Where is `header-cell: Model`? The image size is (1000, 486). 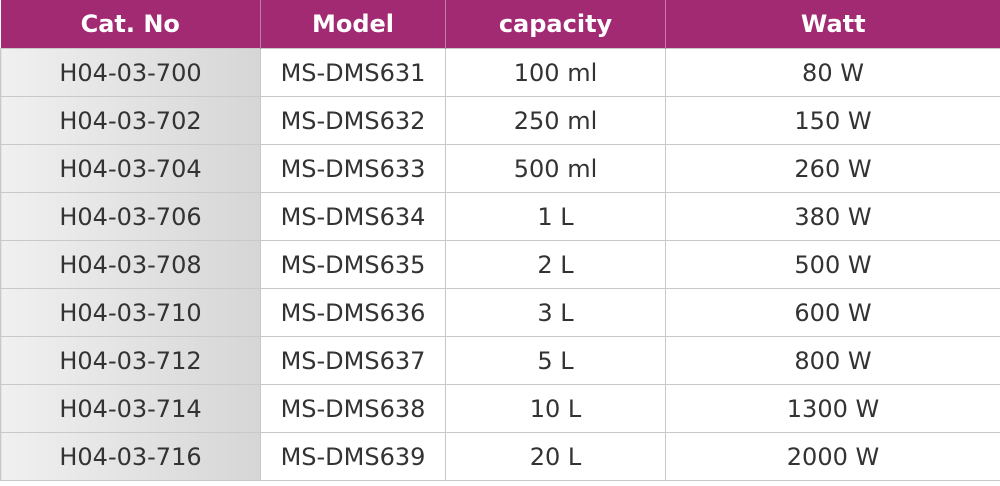
header-cell: Model is located at coordinates (353, 24).